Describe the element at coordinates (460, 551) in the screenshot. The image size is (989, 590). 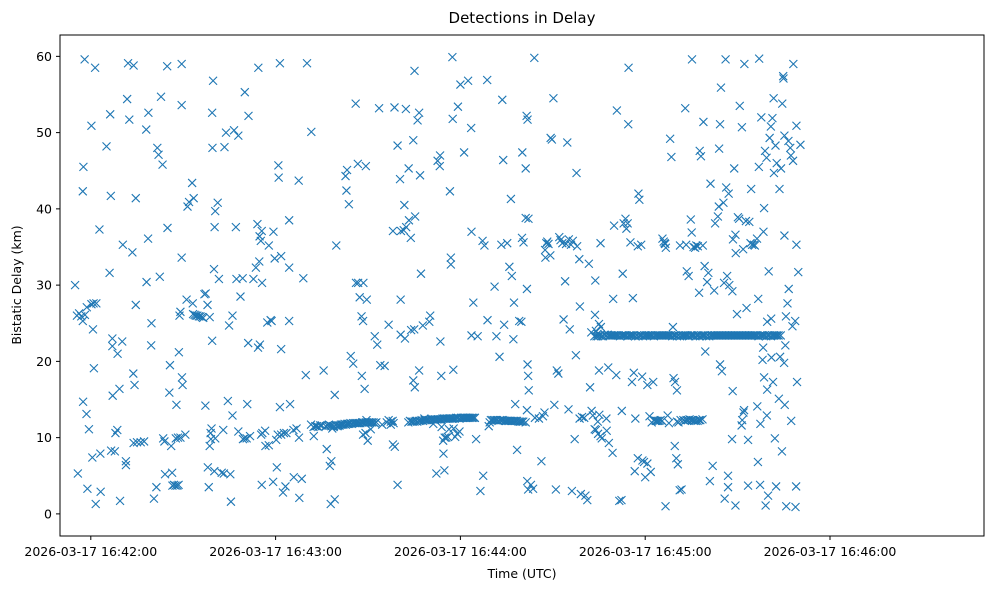
I see `x-tick-label: 2026-03-17 16:44:00` at that location.